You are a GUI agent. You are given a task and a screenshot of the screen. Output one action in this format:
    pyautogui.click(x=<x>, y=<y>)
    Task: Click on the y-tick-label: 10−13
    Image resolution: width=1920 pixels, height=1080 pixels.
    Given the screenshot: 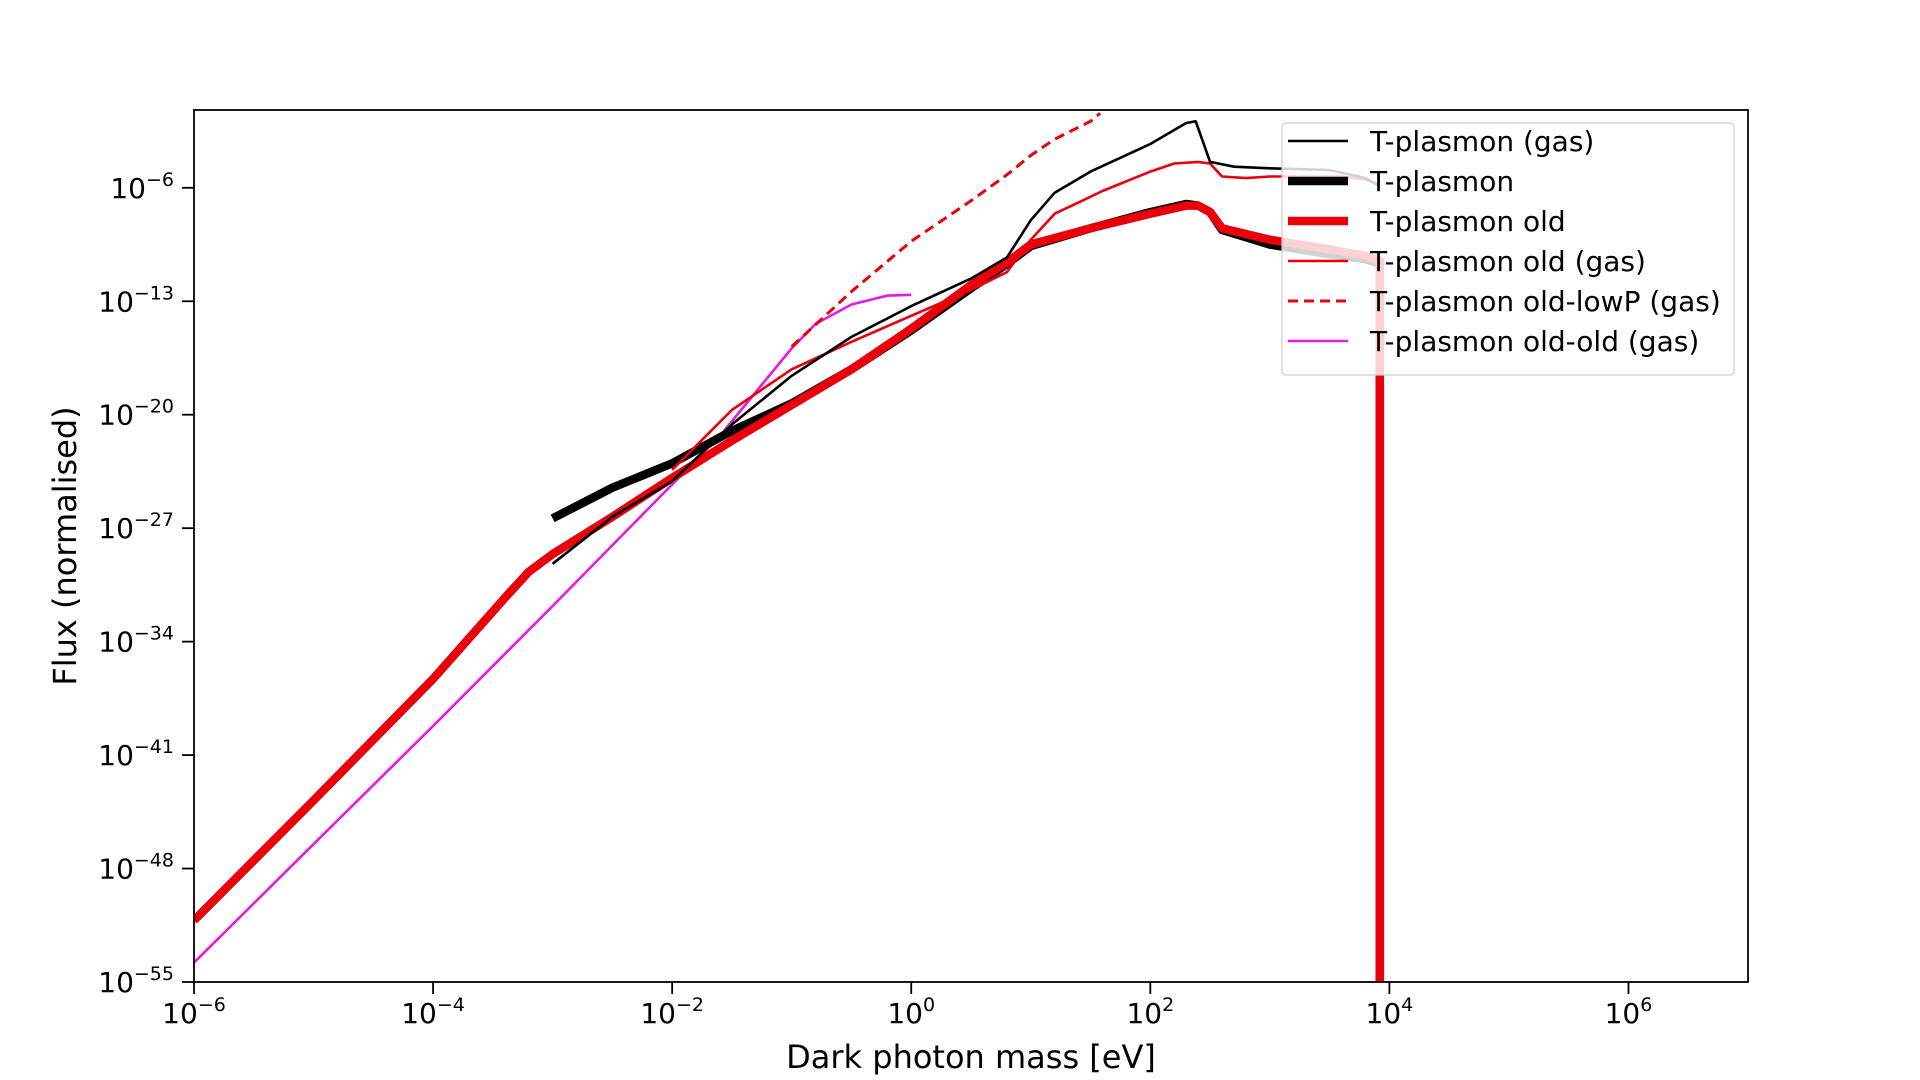 What is the action you would take?
    pyautogui.click(x=136, y=300)
    